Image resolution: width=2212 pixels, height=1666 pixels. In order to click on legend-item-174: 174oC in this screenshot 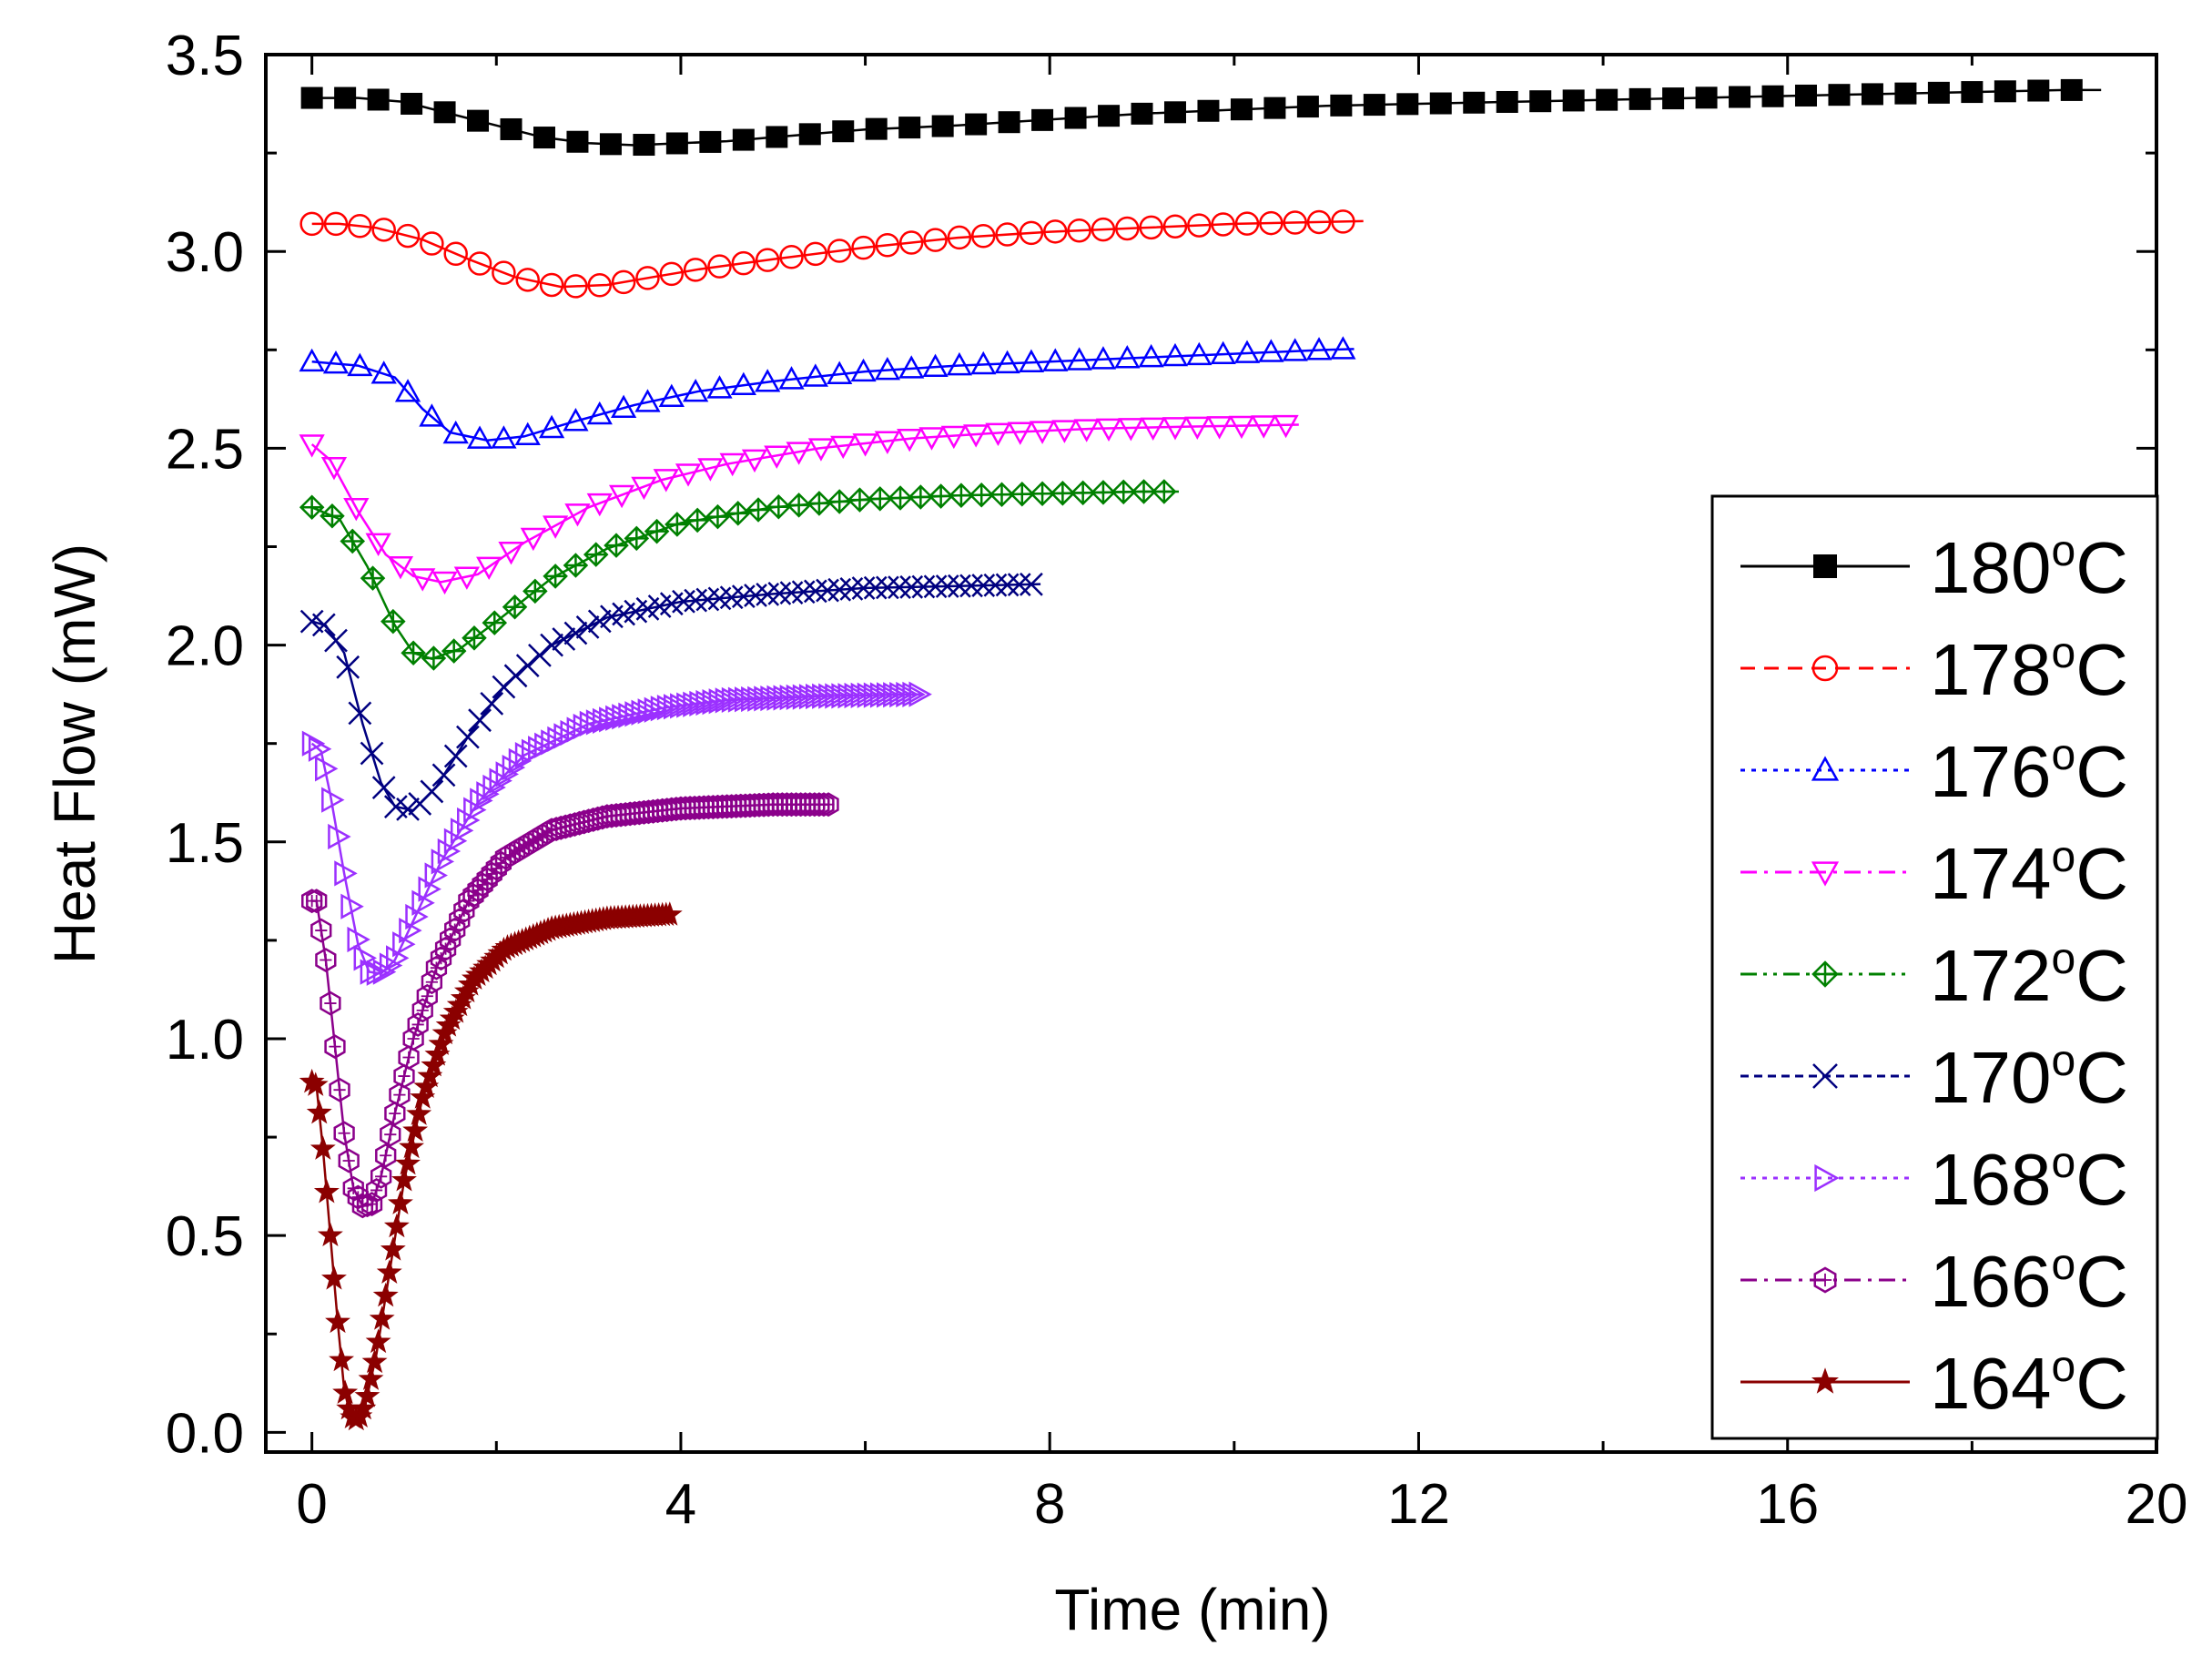, I will do `click(1934, 873)`.